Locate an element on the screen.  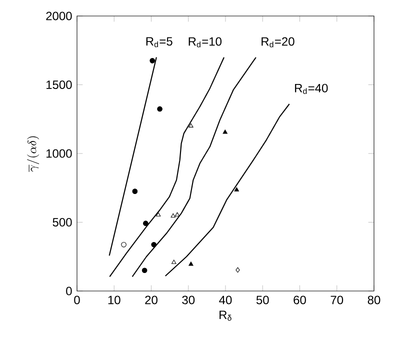
series-label: R$_{d}$=20 is located at coordinates (278, 42).